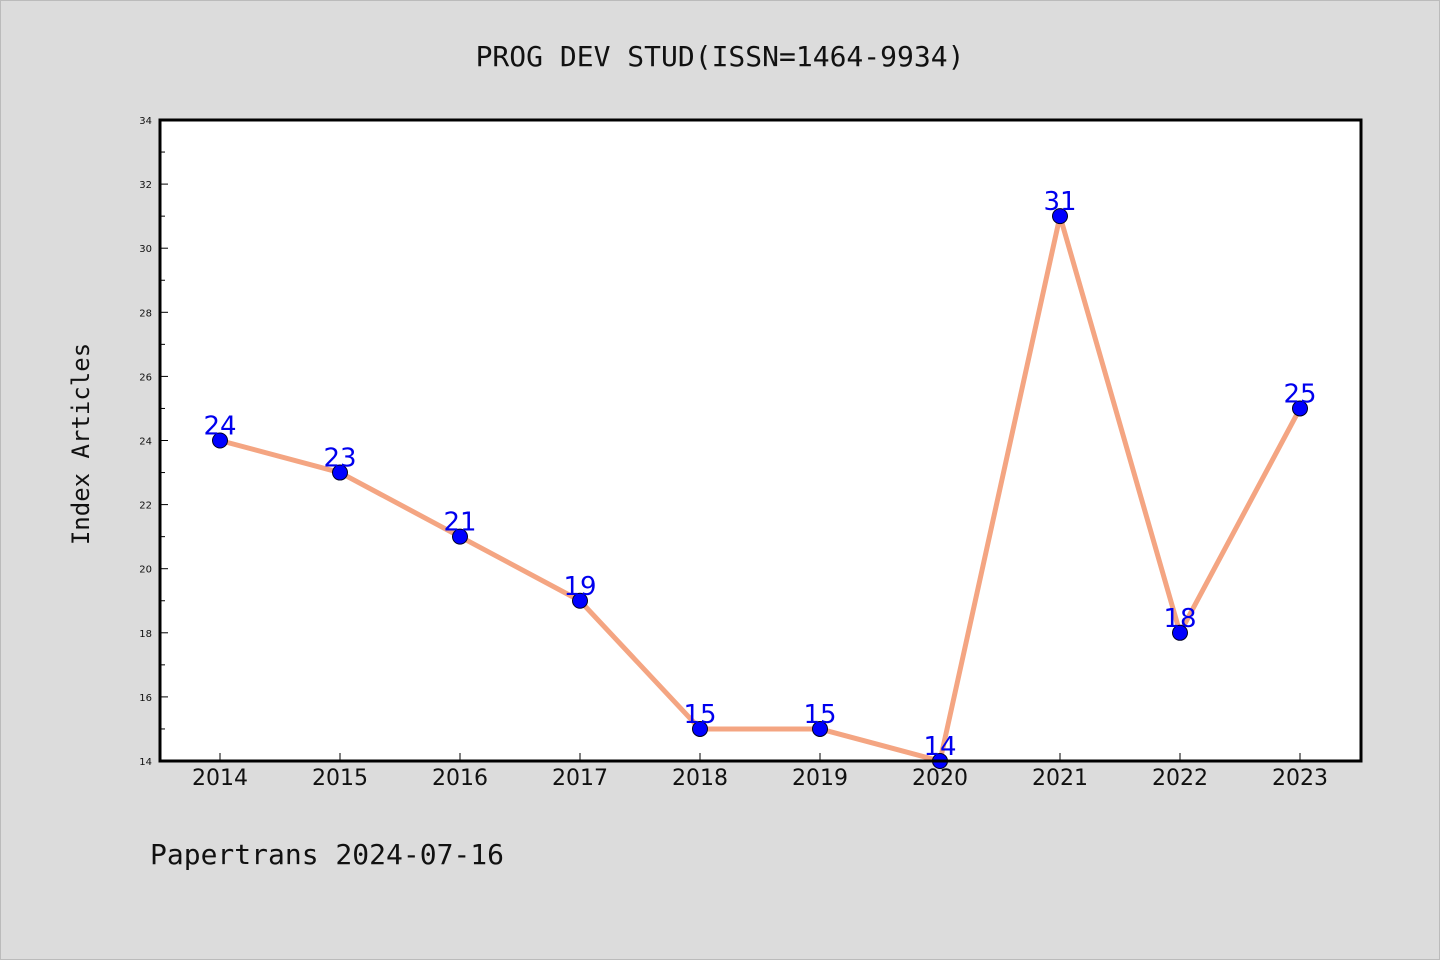 The image size is (1440, 960). I want to click on footer-text: Papertrans 2024-07-16, so click(327, 854).